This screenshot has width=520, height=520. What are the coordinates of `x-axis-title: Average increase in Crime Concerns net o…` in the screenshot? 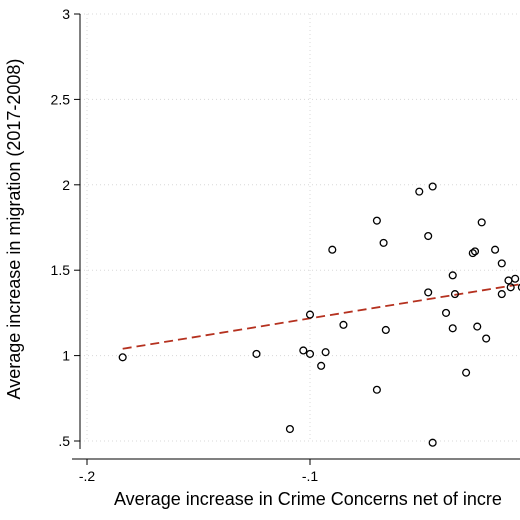 It's located at (308, 499).